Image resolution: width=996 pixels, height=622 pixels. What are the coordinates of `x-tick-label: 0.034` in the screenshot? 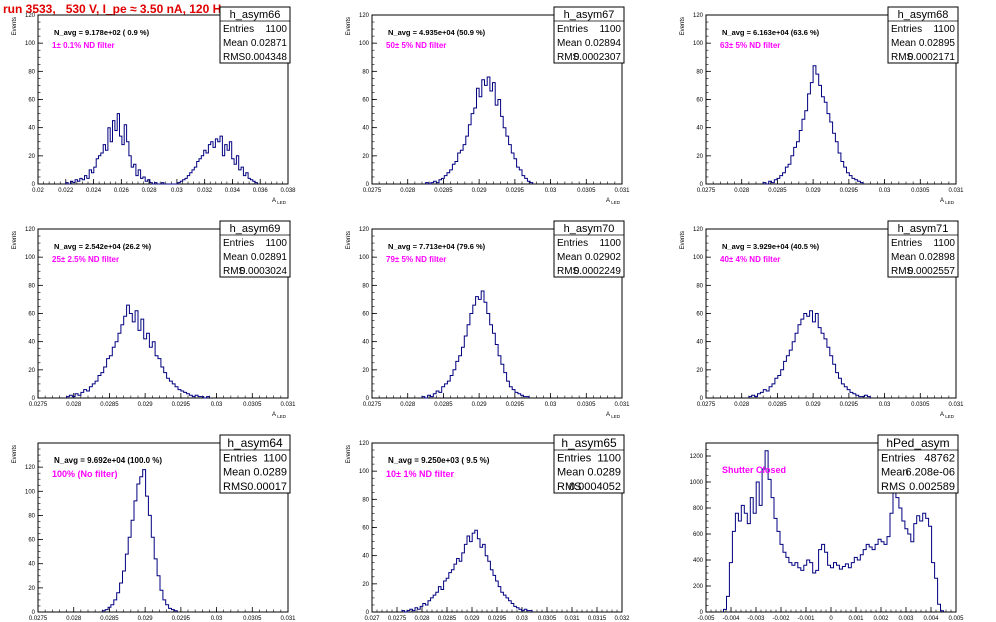 It's located at (233, 191).